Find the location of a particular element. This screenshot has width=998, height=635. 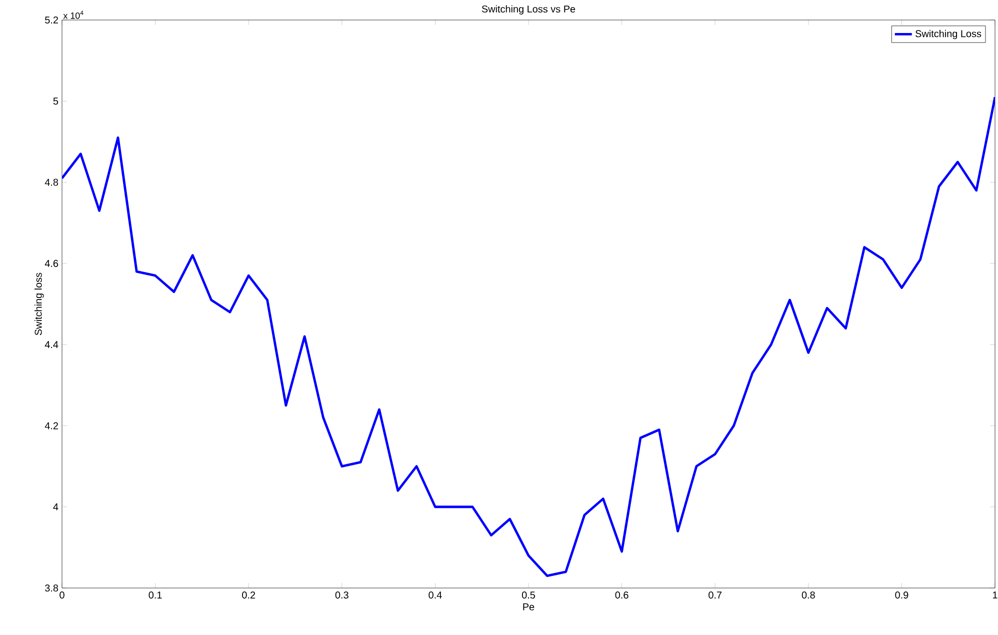

y-tick-label: 4.6 is located at coordinates (51, 263).